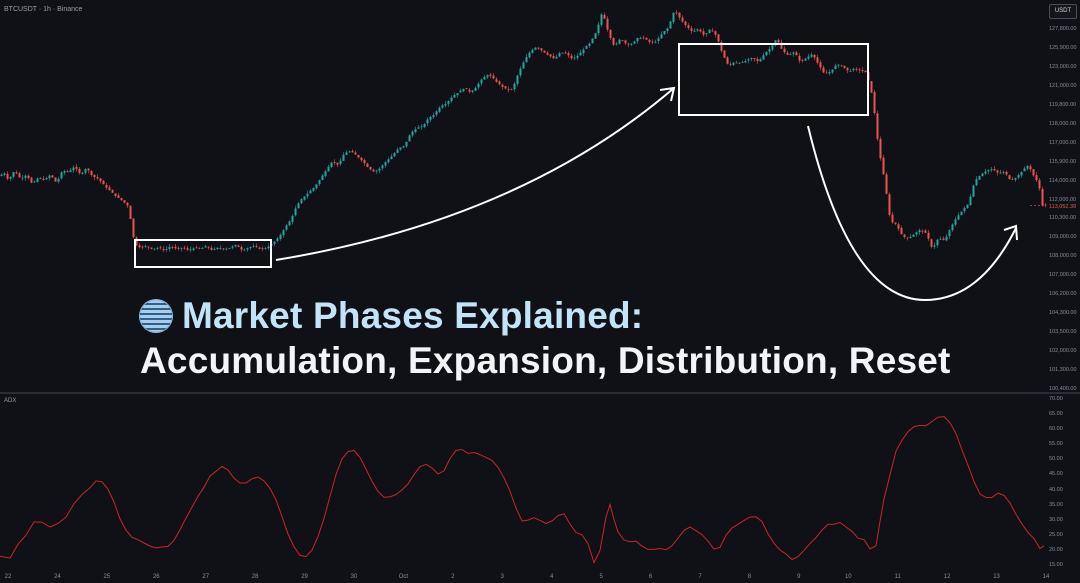 Image resolution: width=1080 pixels, height=583 pixels. Describe the element at coordinates (1063, 11) in the screenshot. I see `currency-button: USDT` at that location.